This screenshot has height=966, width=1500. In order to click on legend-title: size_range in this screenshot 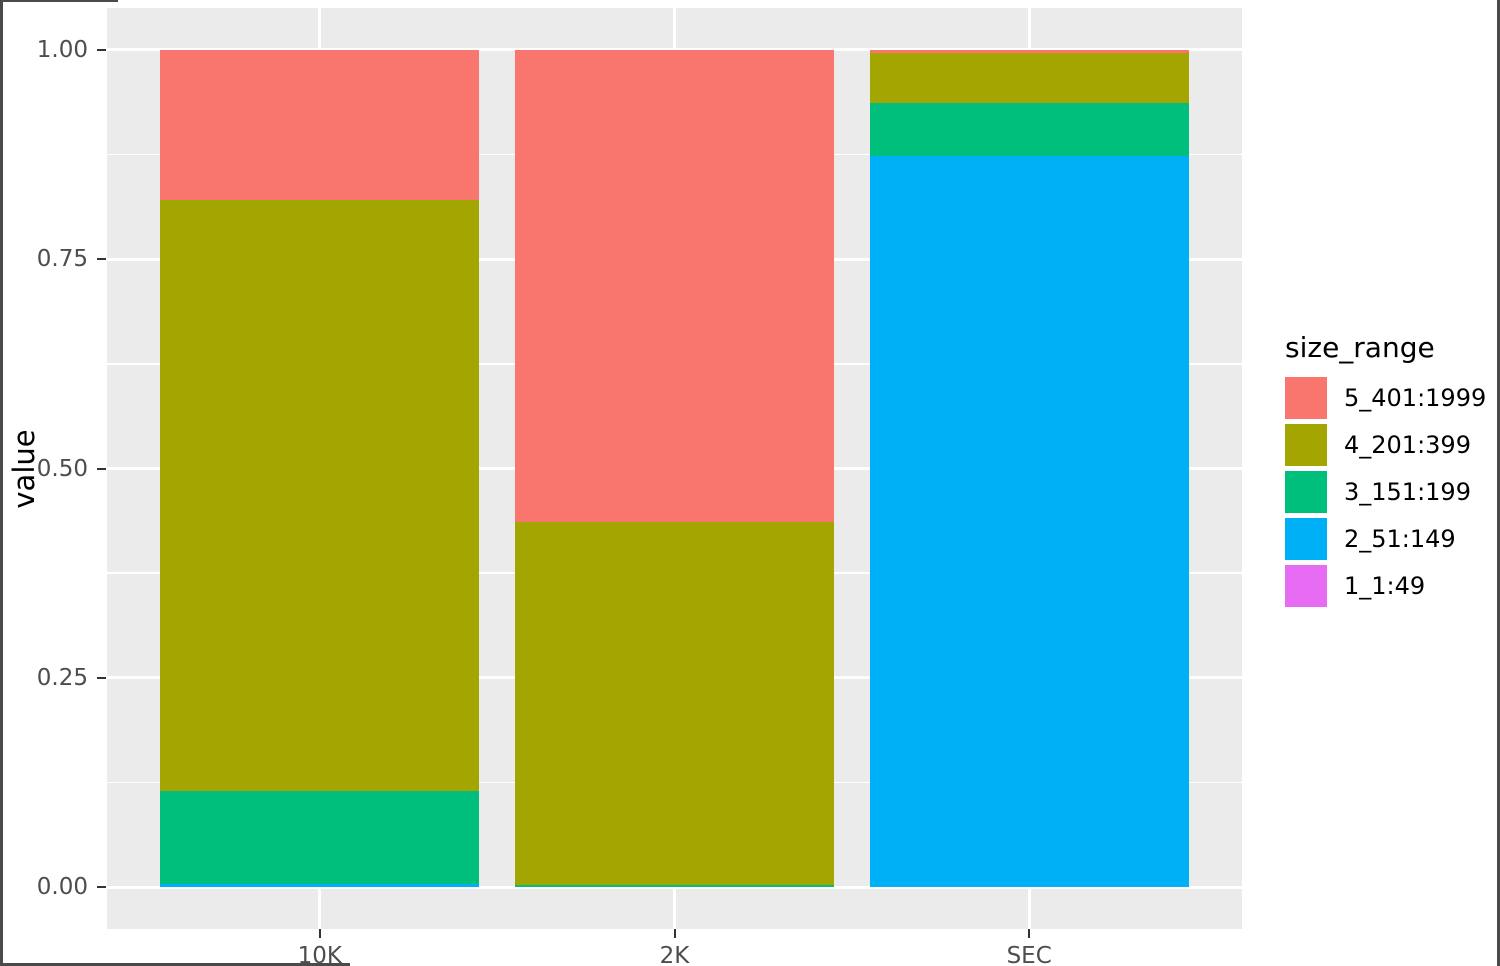, I will do `click(1360, 347)`.